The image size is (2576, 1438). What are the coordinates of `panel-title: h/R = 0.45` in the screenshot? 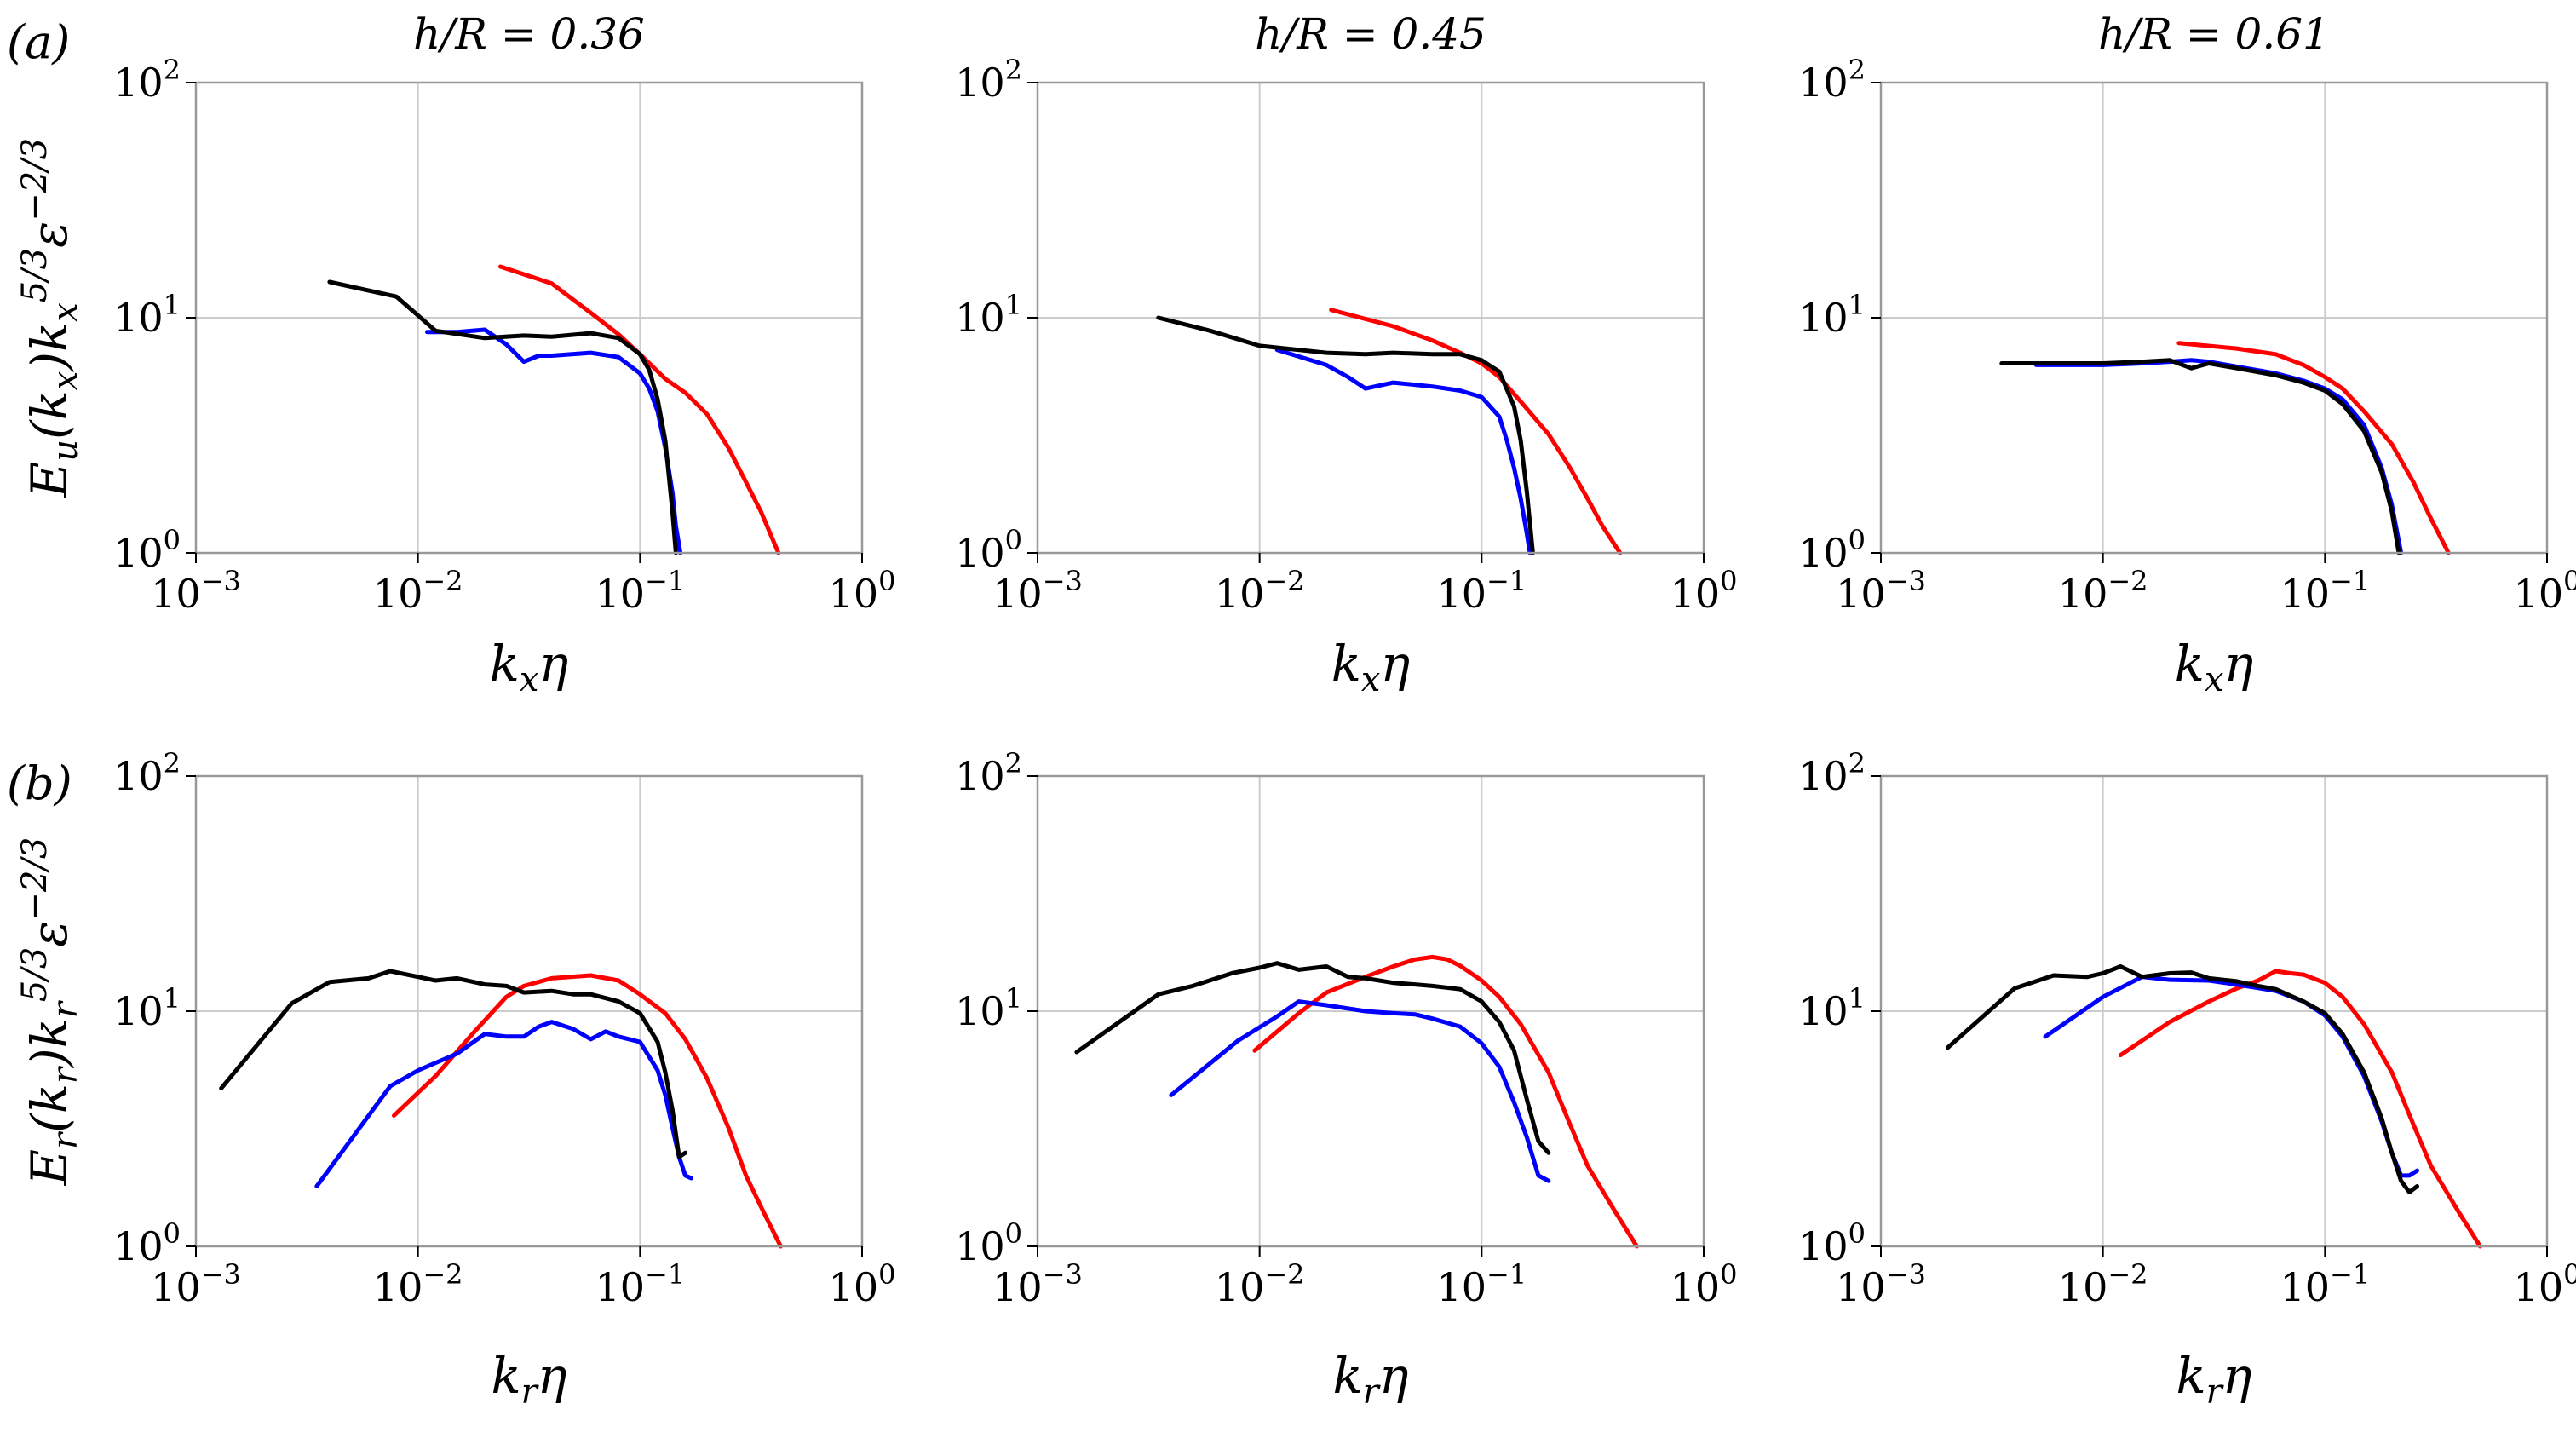 It's located at (1371, 34).